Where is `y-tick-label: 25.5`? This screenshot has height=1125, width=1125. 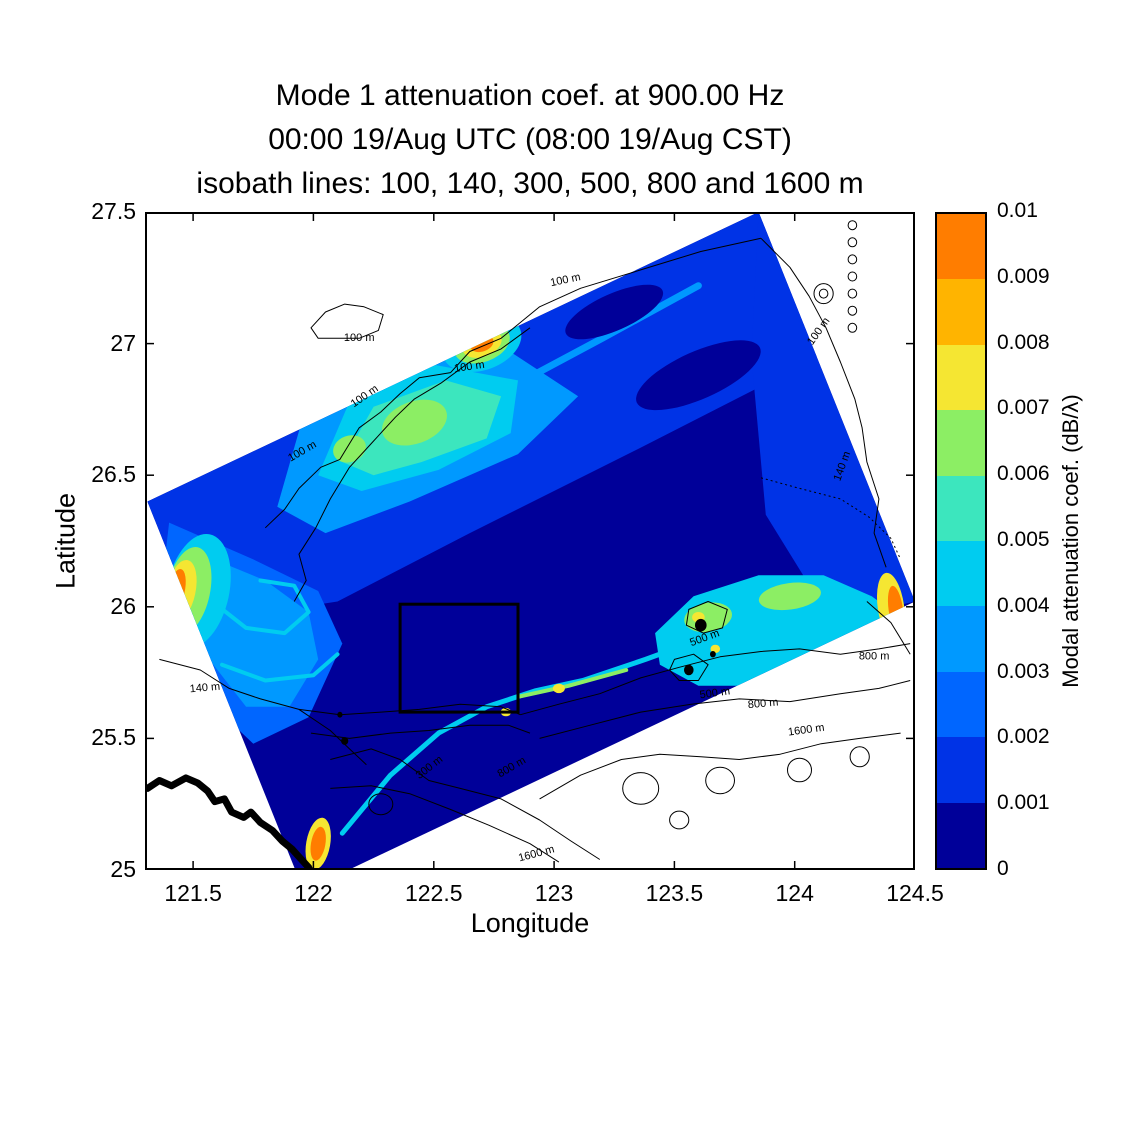 y-tick-label: 25.5 is located at coordinates (113, 737).